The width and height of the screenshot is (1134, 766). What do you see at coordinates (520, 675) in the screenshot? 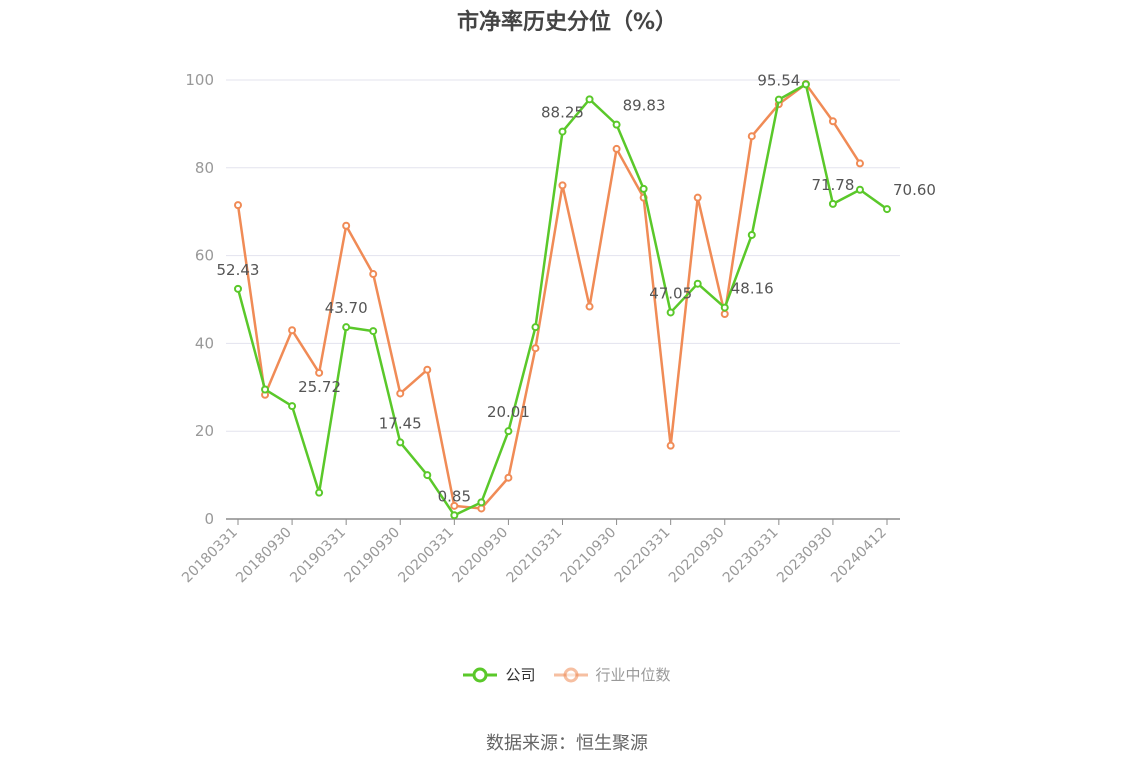
I see `legend-label-company: 公司` at bounding box center [520, 675].